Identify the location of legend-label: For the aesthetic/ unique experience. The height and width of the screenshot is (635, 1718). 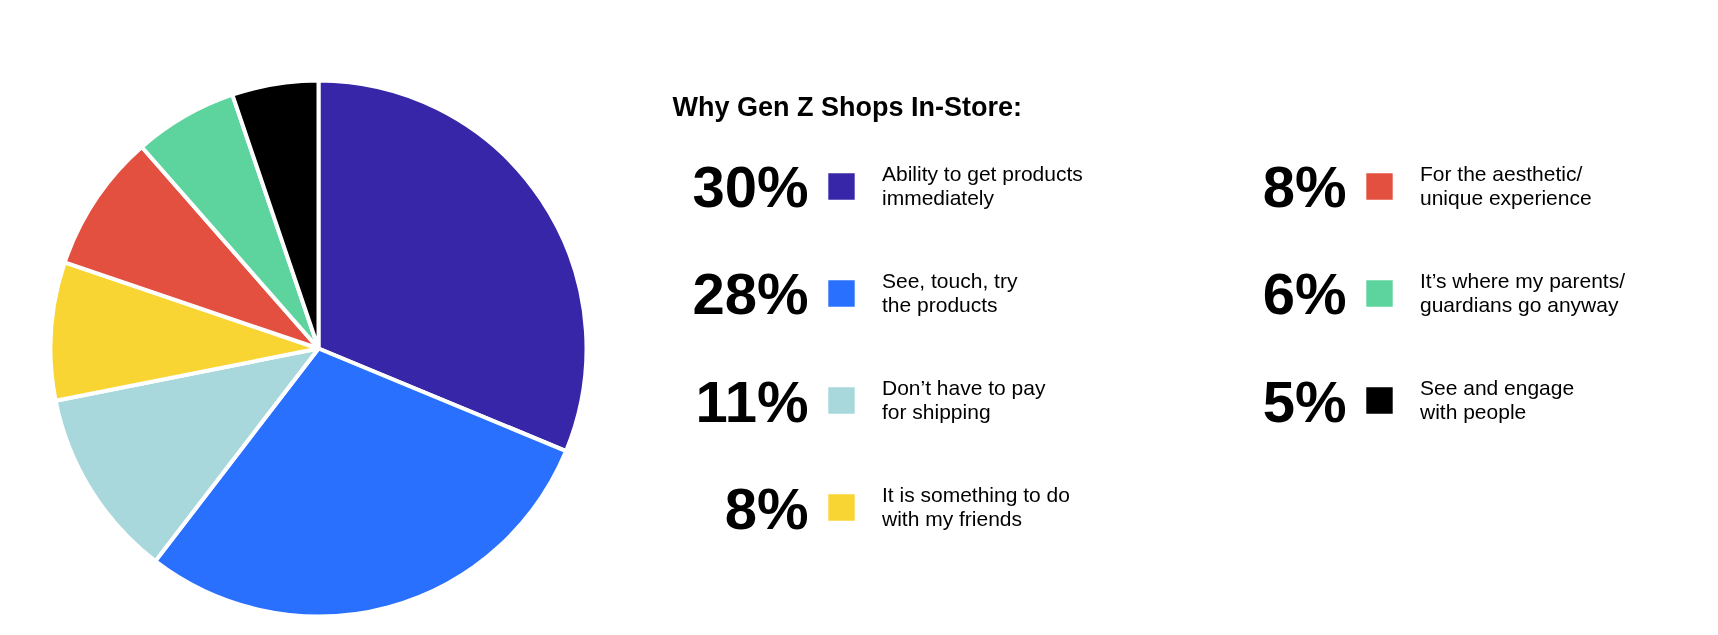
(1506, 186).